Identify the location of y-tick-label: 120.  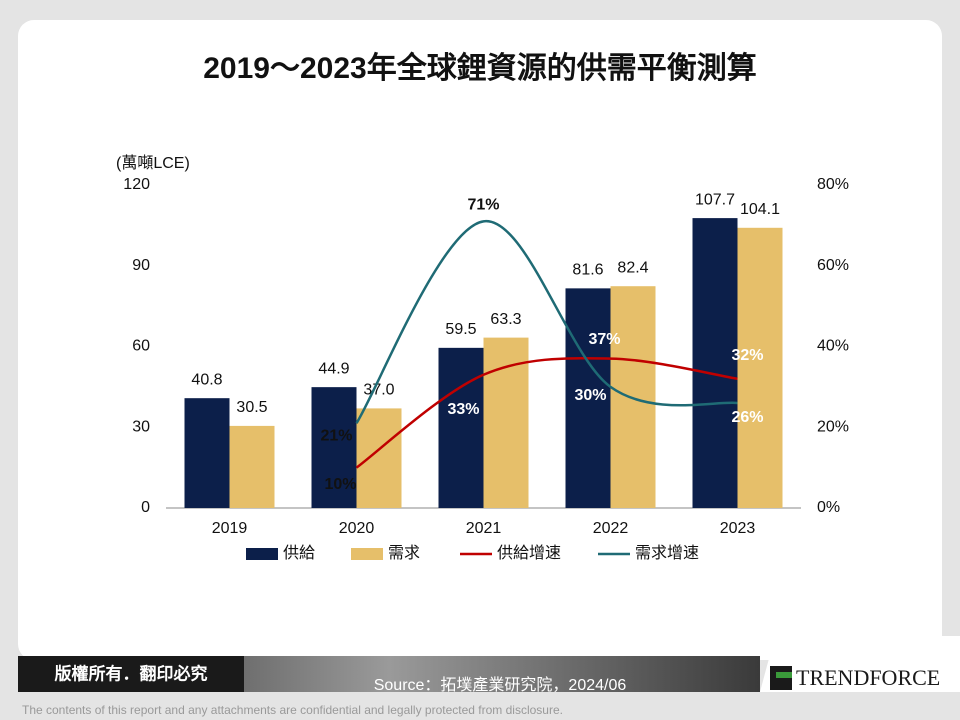
(136, 184).